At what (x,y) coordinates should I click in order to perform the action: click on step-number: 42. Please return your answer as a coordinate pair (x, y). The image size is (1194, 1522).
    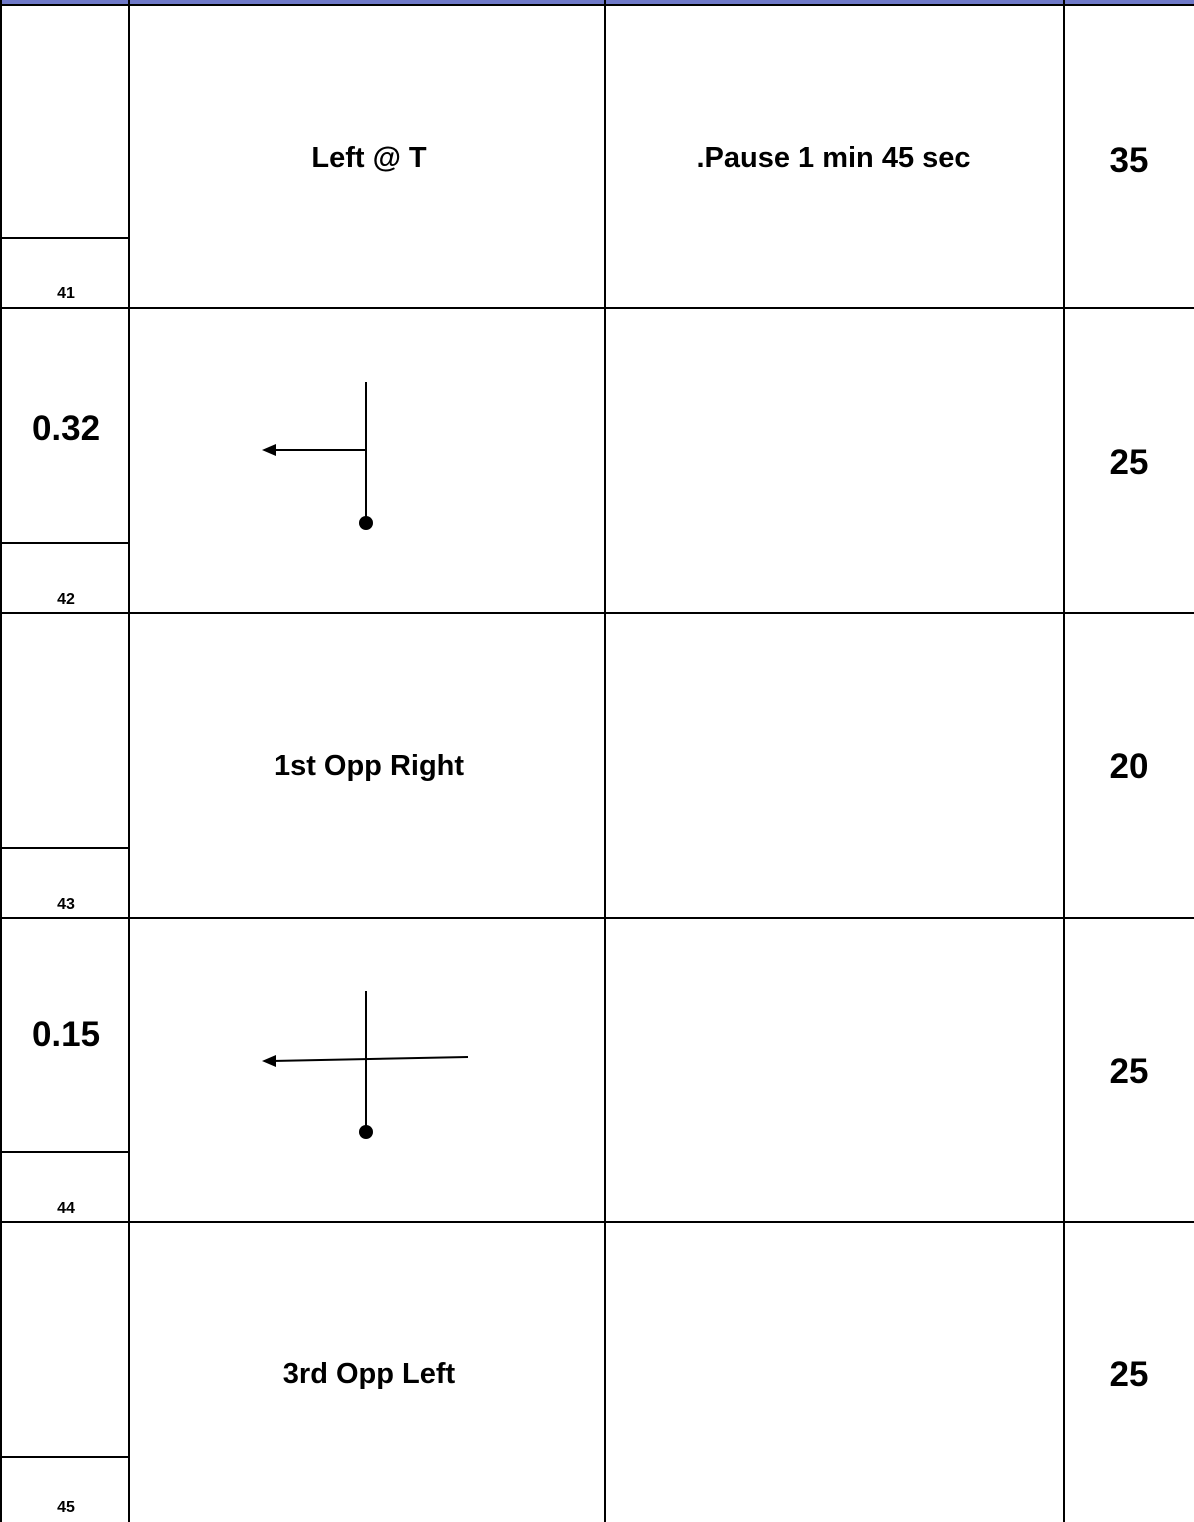
    Looking at the image, I should click on (66, 599).